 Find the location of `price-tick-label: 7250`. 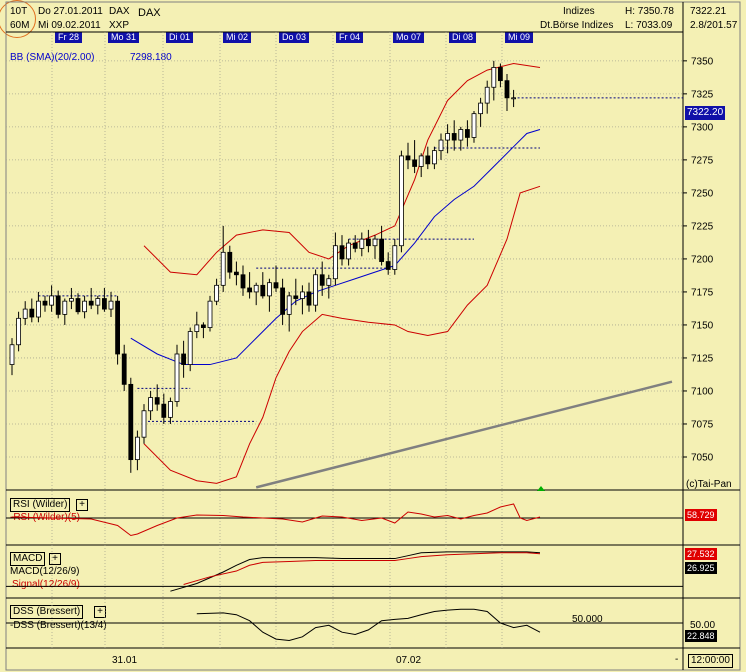

price-tick-label: 7250 is located at coordinates (702, 193).